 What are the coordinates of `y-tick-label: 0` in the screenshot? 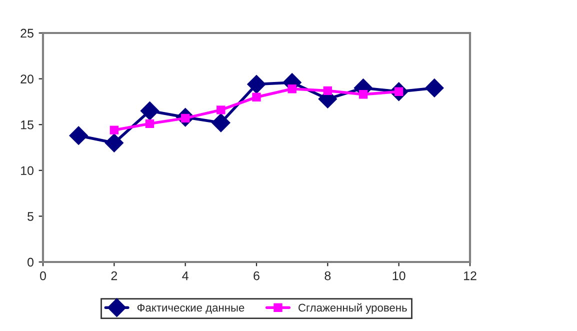 It's located at (31, 262).